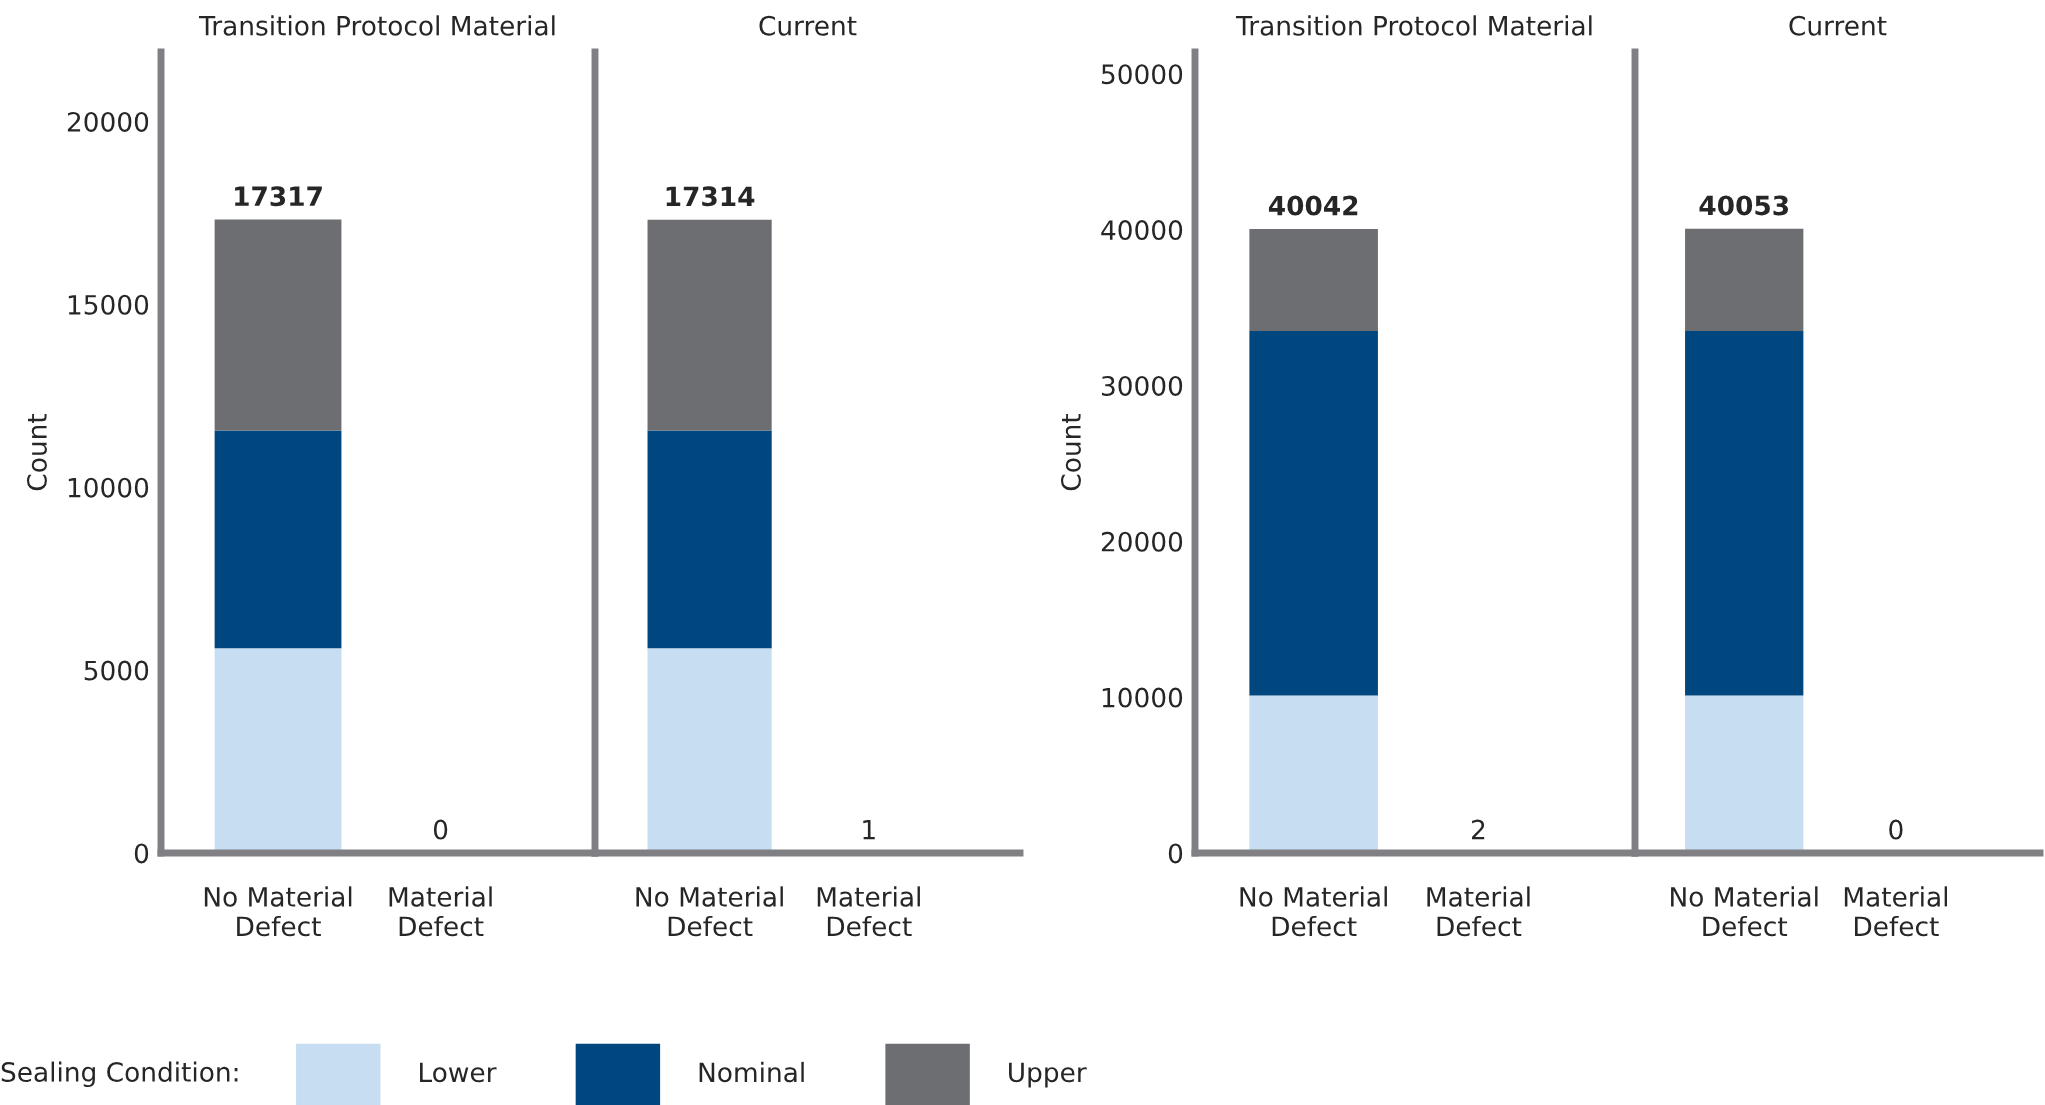 The height and width of the screenshot is (1105, 2045). What do you see at coordinates (1142, 74) in the screenshot?
I see `y-tick-label: 50000` at bounding box center [1142, 74].